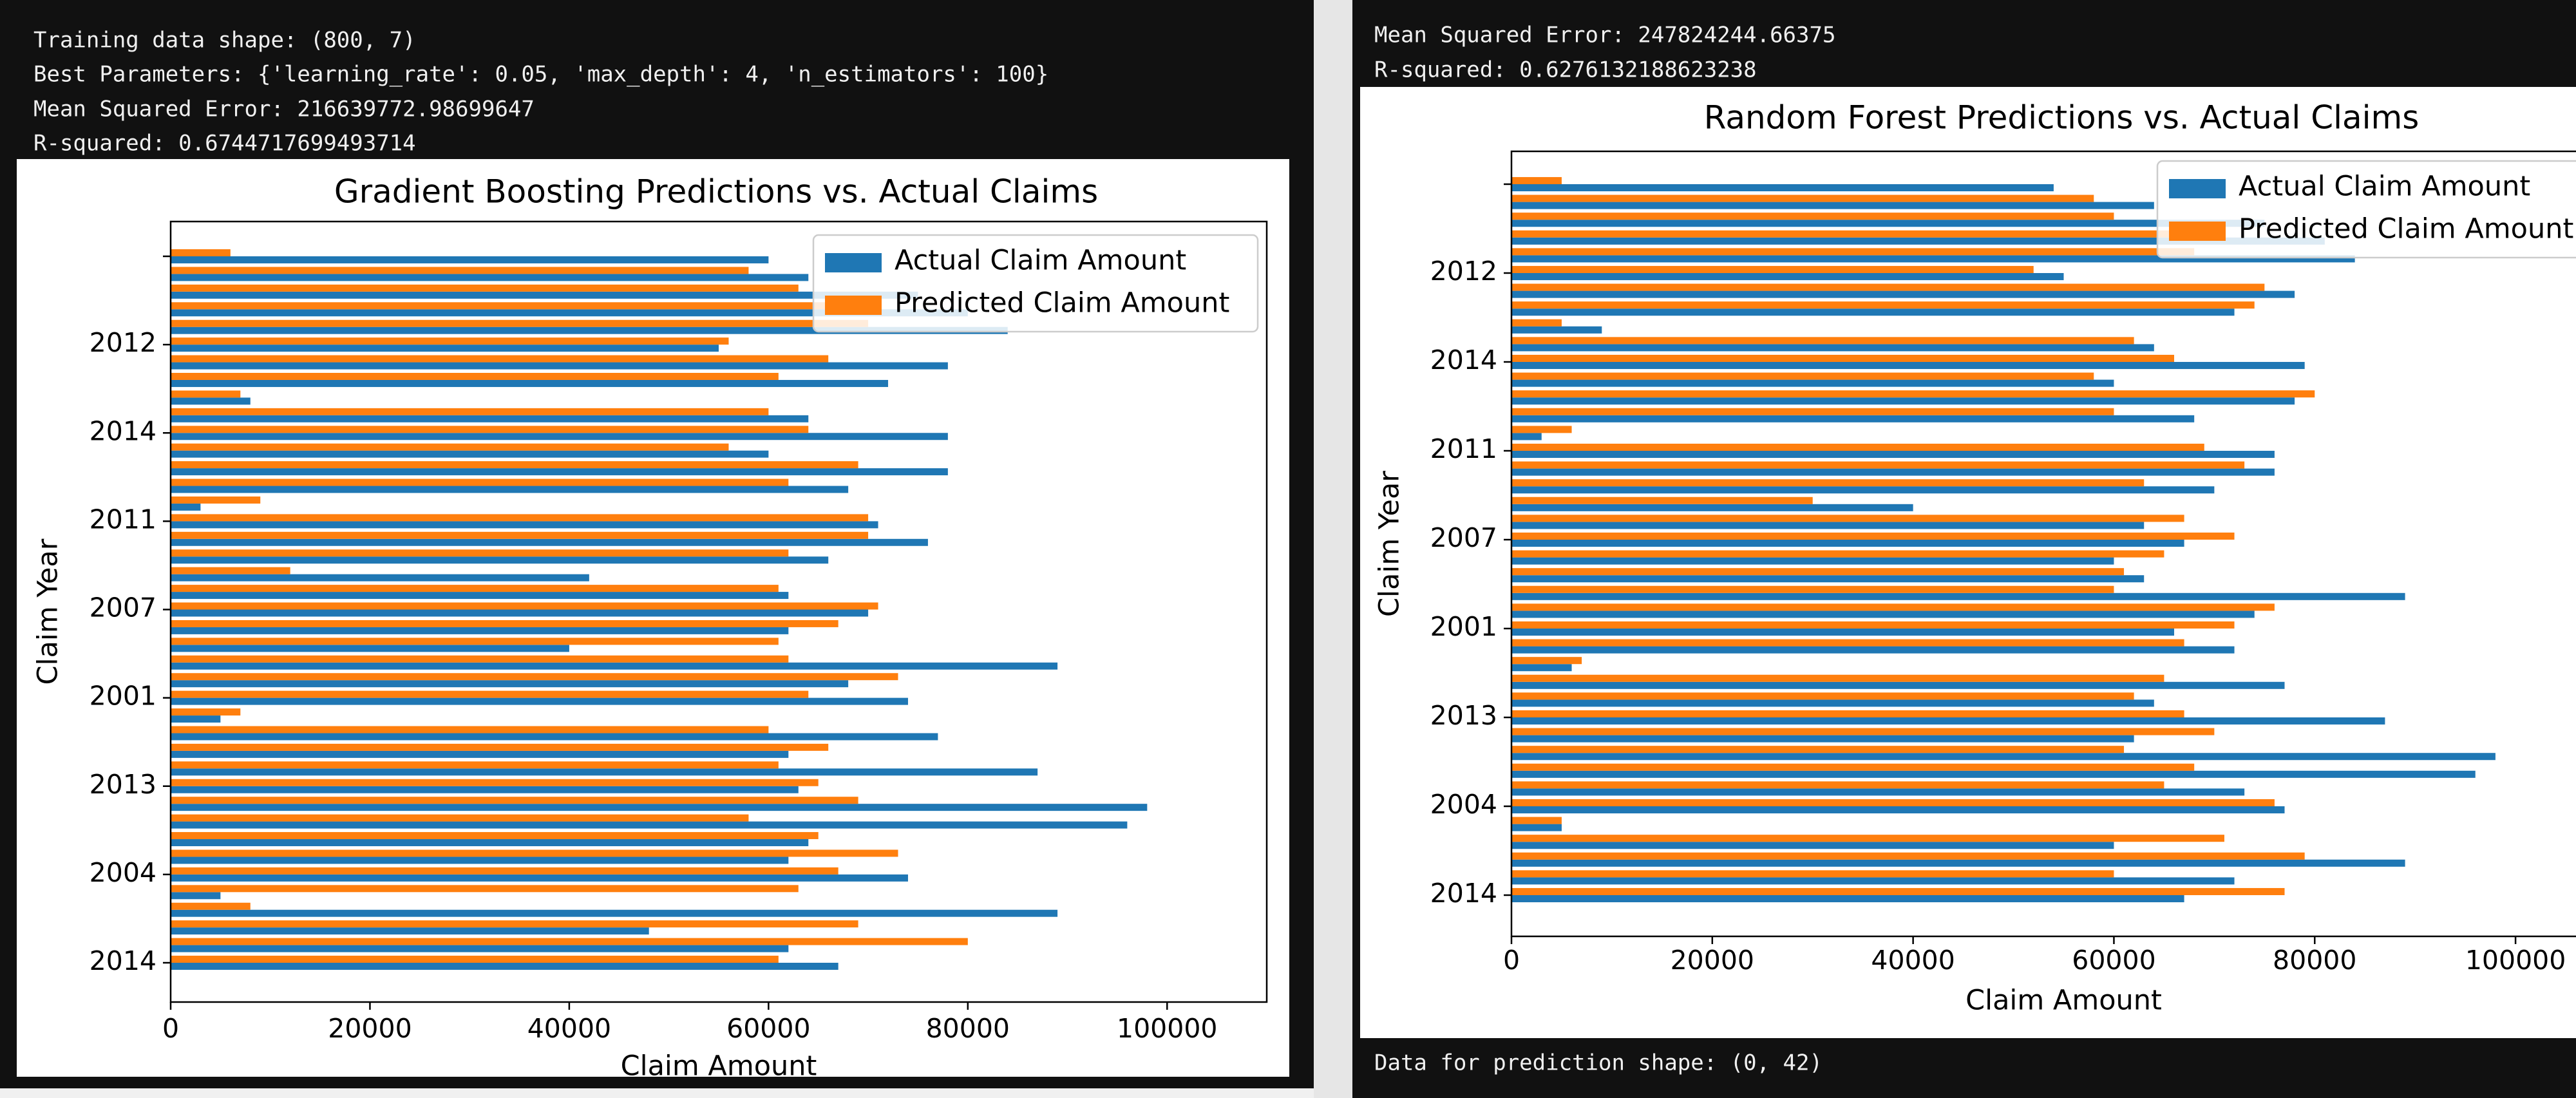 Image resolution: width=2576 pixels, height=1098 pixels. What do you see at coordinates (1463, 804) in the screenshot?
I see `y-tick-label: 2004` at bounding box center [1463, 804].